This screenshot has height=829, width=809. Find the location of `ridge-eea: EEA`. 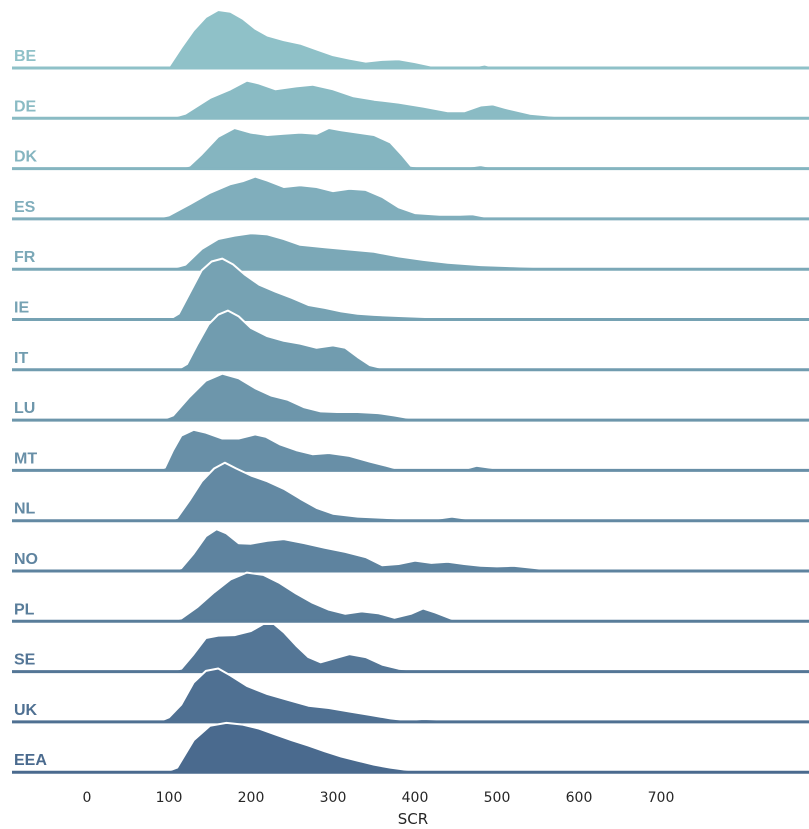

ridge-eea: EEA is located at coordinates (404, 747).